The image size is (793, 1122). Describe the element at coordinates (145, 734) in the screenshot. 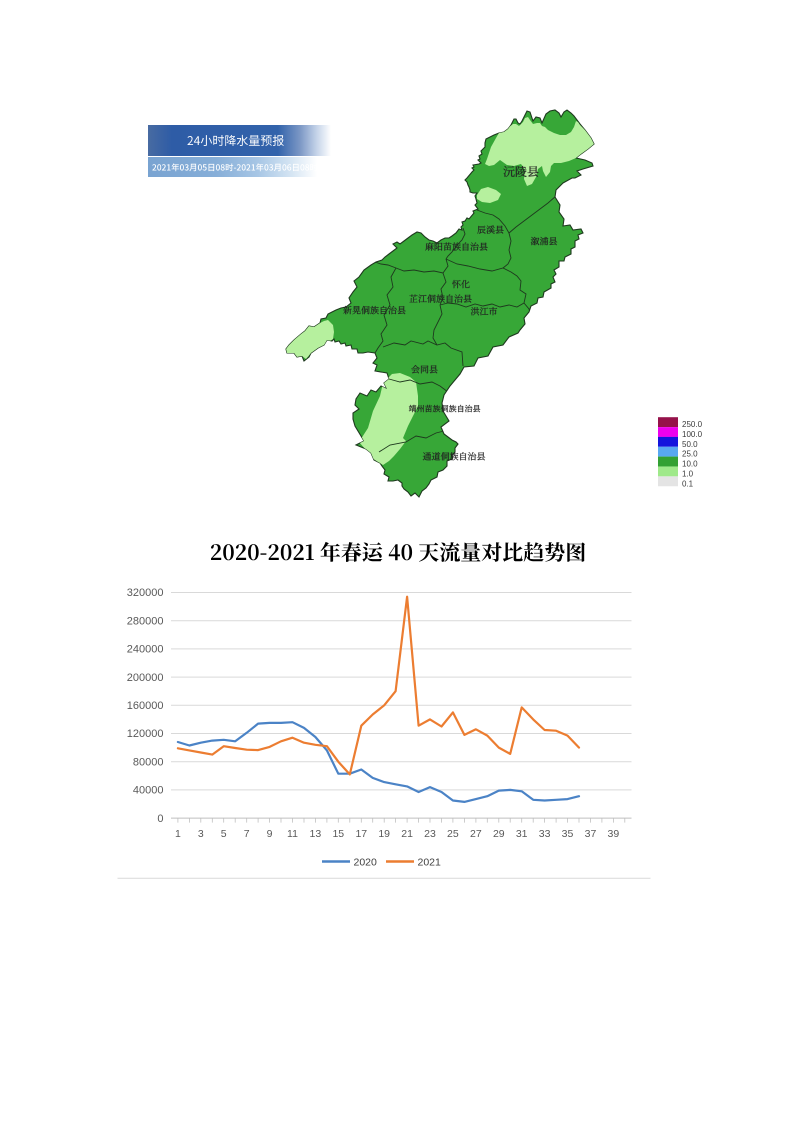

I see `svg-text: 120000` at that location.